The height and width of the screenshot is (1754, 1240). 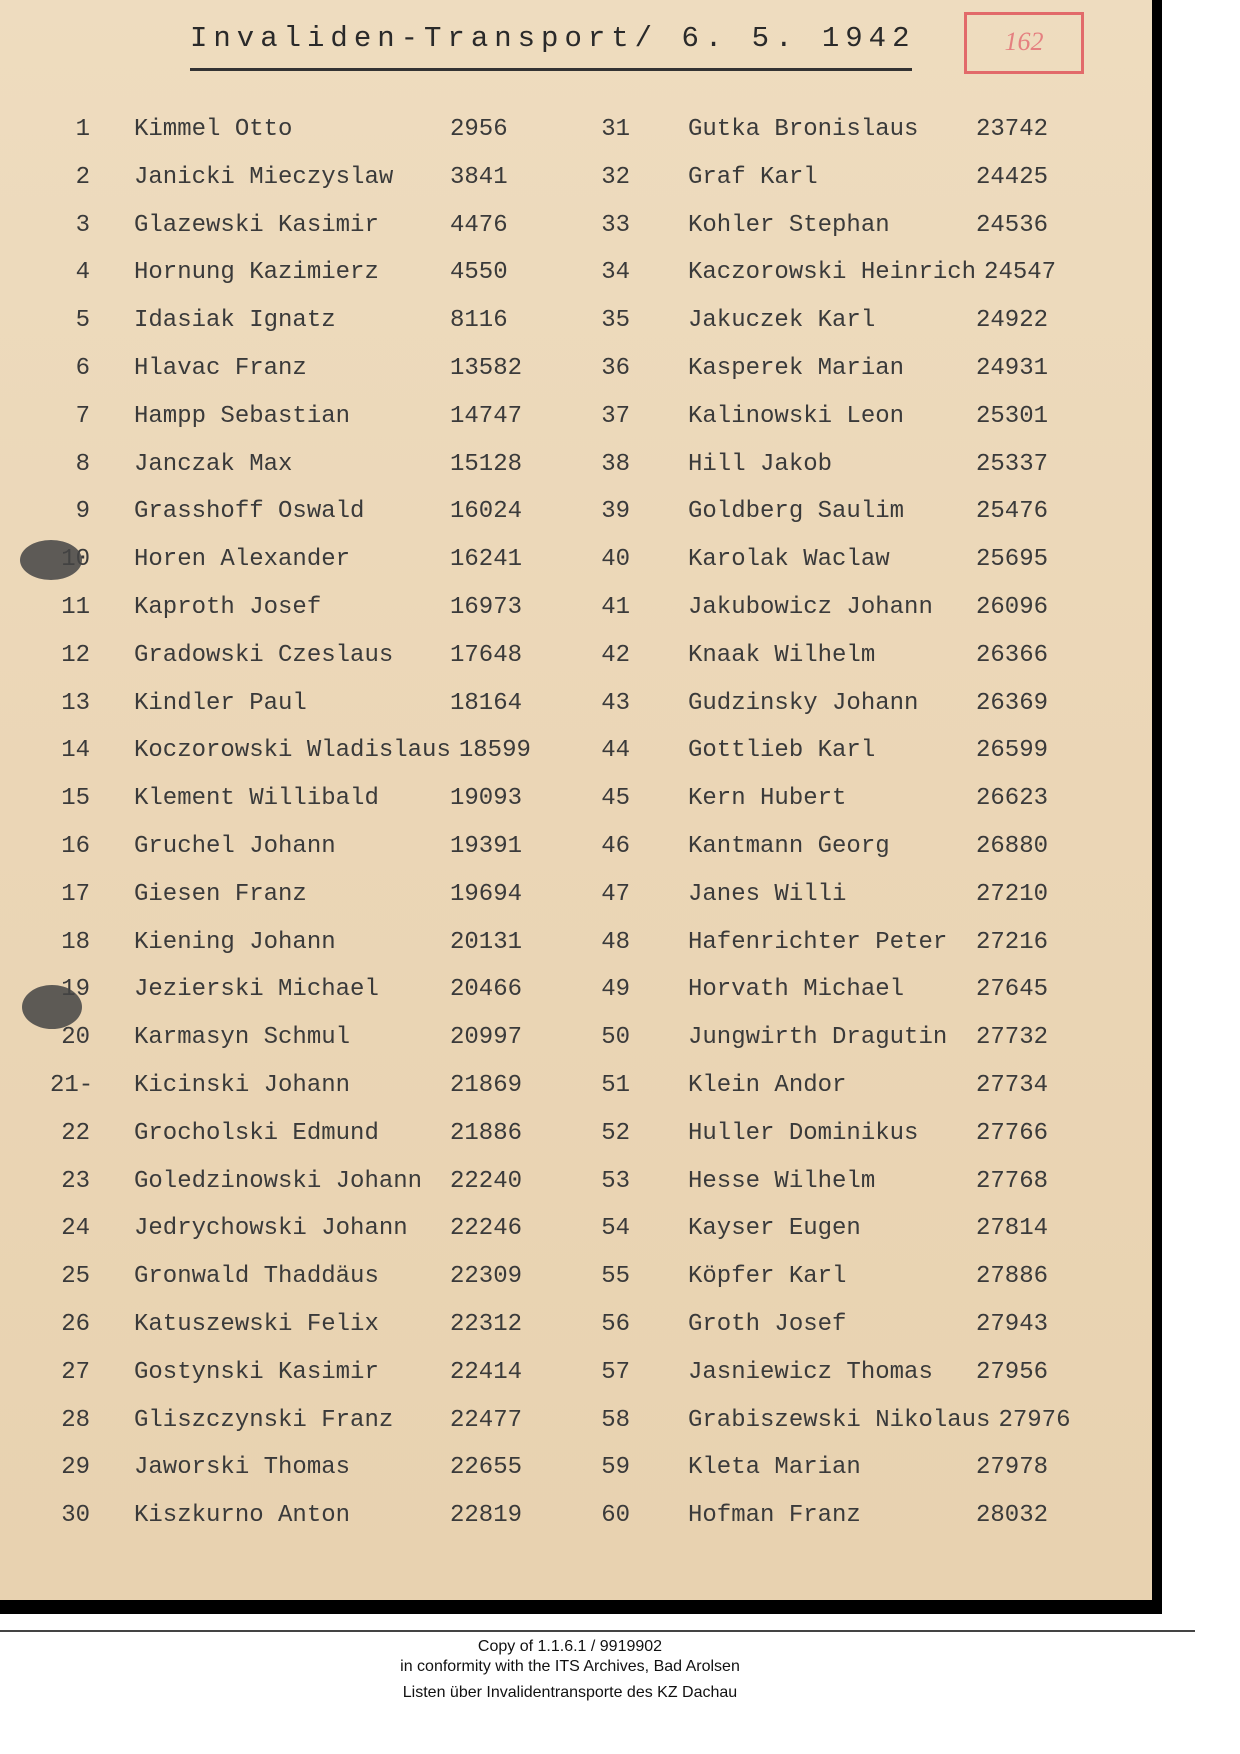 What do you see at coordinates (486, 1038) in the screenshot?
I see `prisoner-number: 20997` at bounding box center [486, 1038].